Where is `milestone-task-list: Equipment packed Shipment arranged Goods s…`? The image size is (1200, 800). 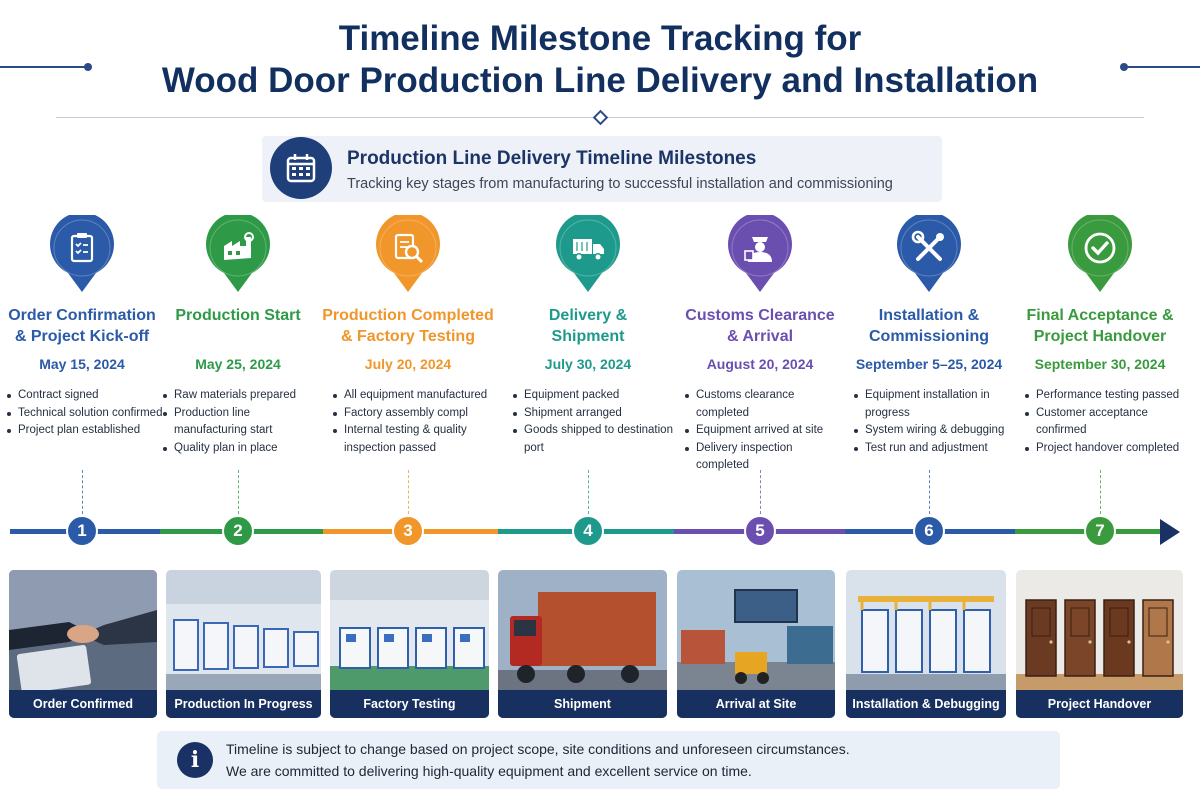 milestone-task-list: Equipment packed Shipment arranged Goods s… is located at coordinates (594, 422).